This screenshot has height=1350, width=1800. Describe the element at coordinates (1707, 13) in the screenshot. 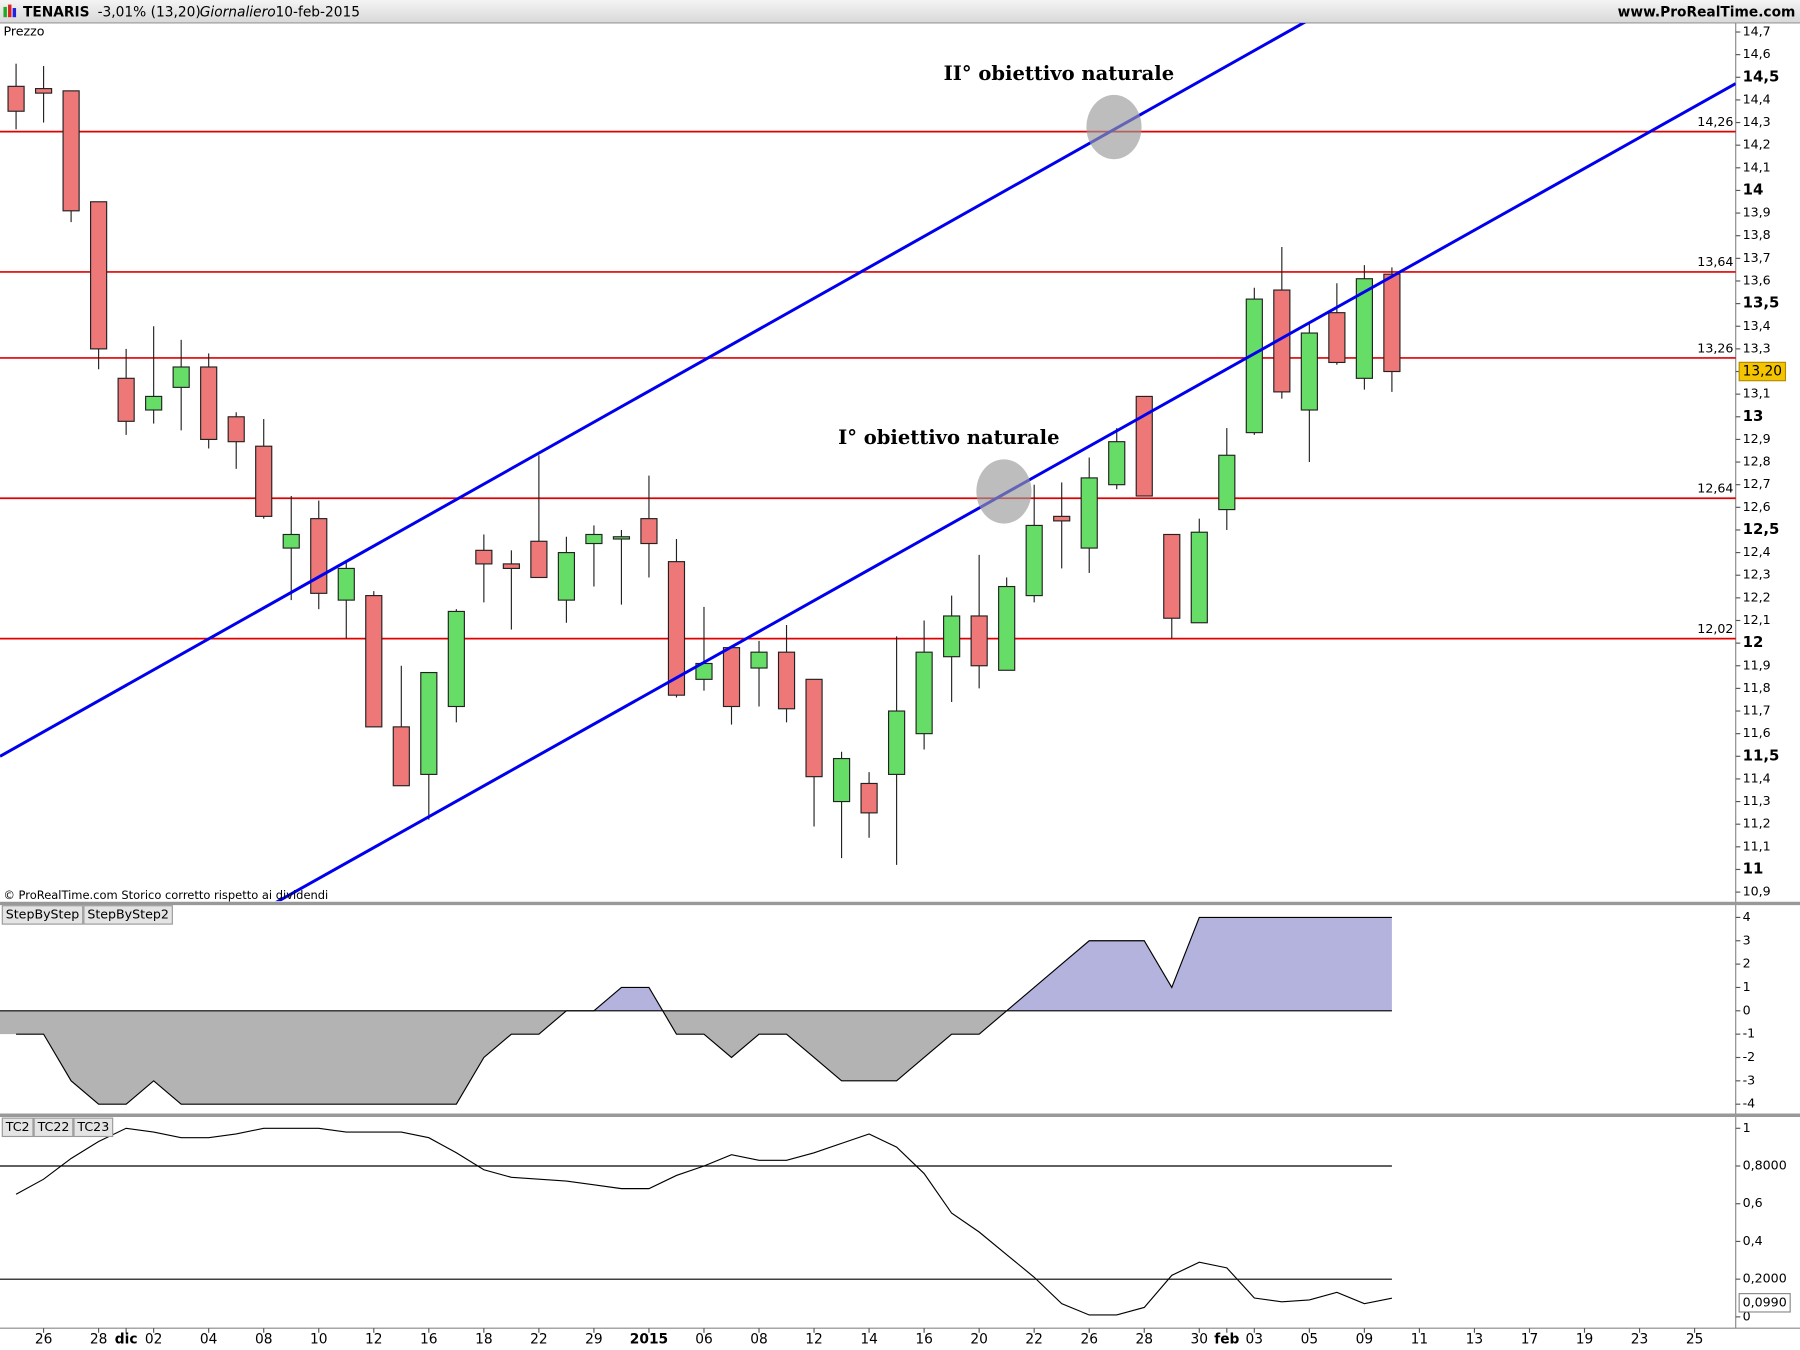

I see `site: www.ProRealTime.com` at that location.